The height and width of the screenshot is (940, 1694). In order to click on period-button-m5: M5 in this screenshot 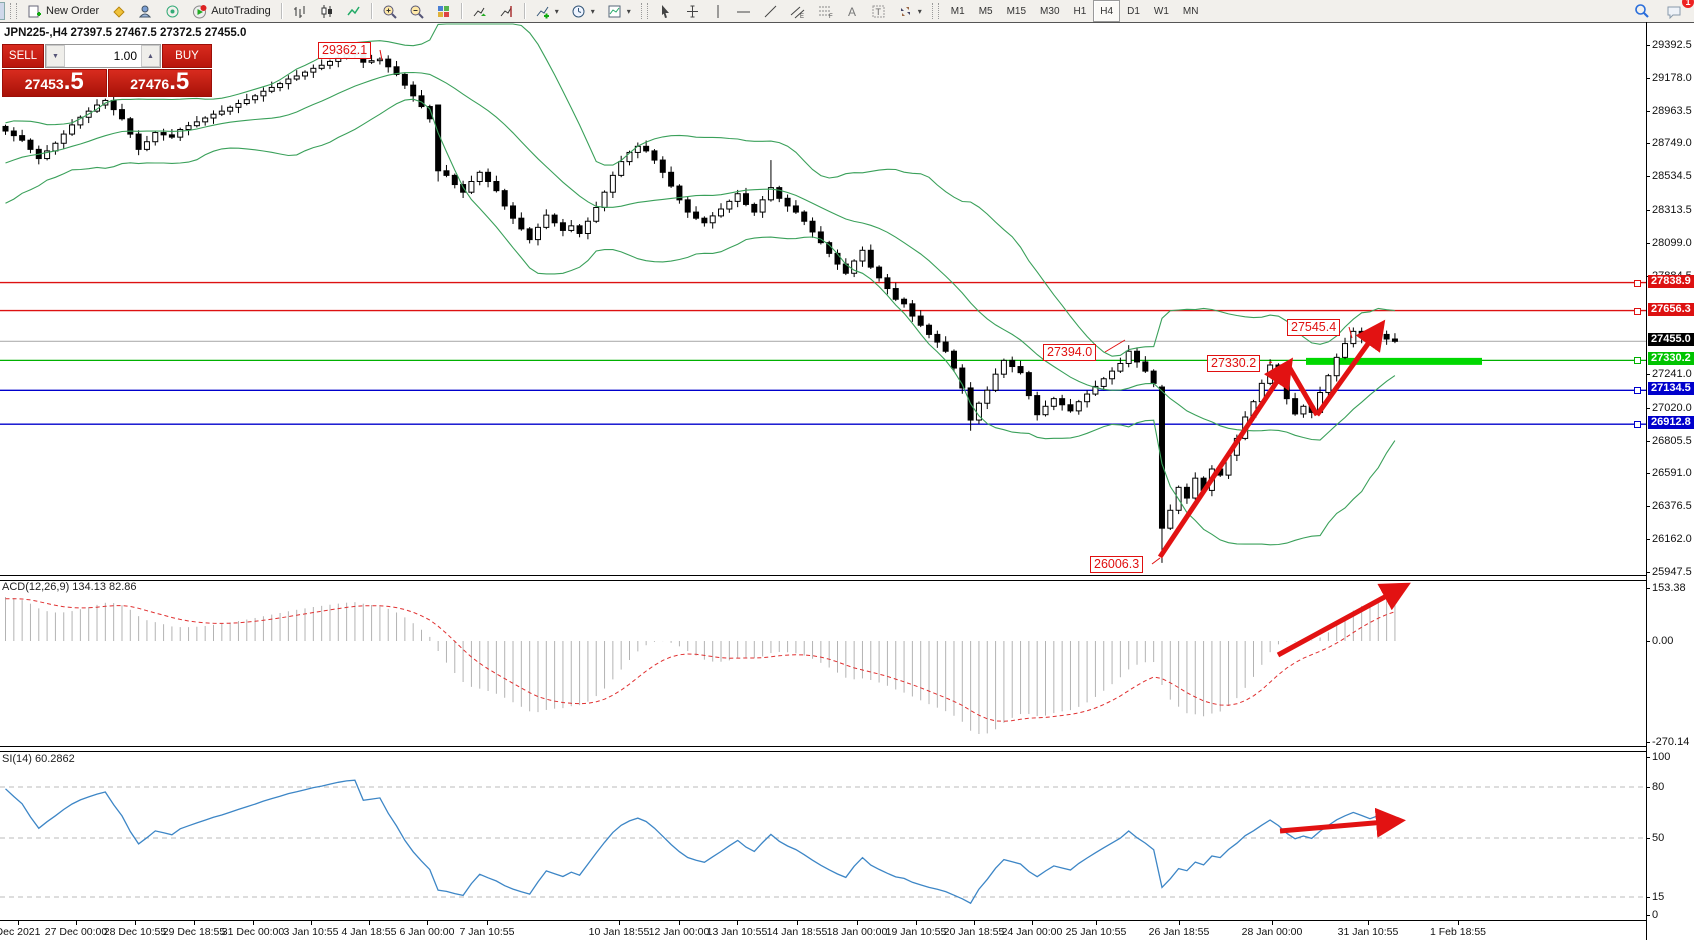, I will do `click(985, 11)`.